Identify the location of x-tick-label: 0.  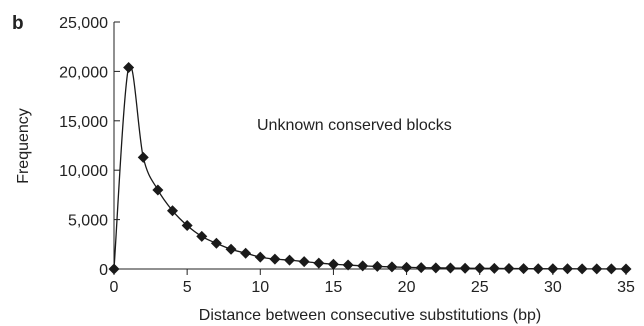
(114, 287).